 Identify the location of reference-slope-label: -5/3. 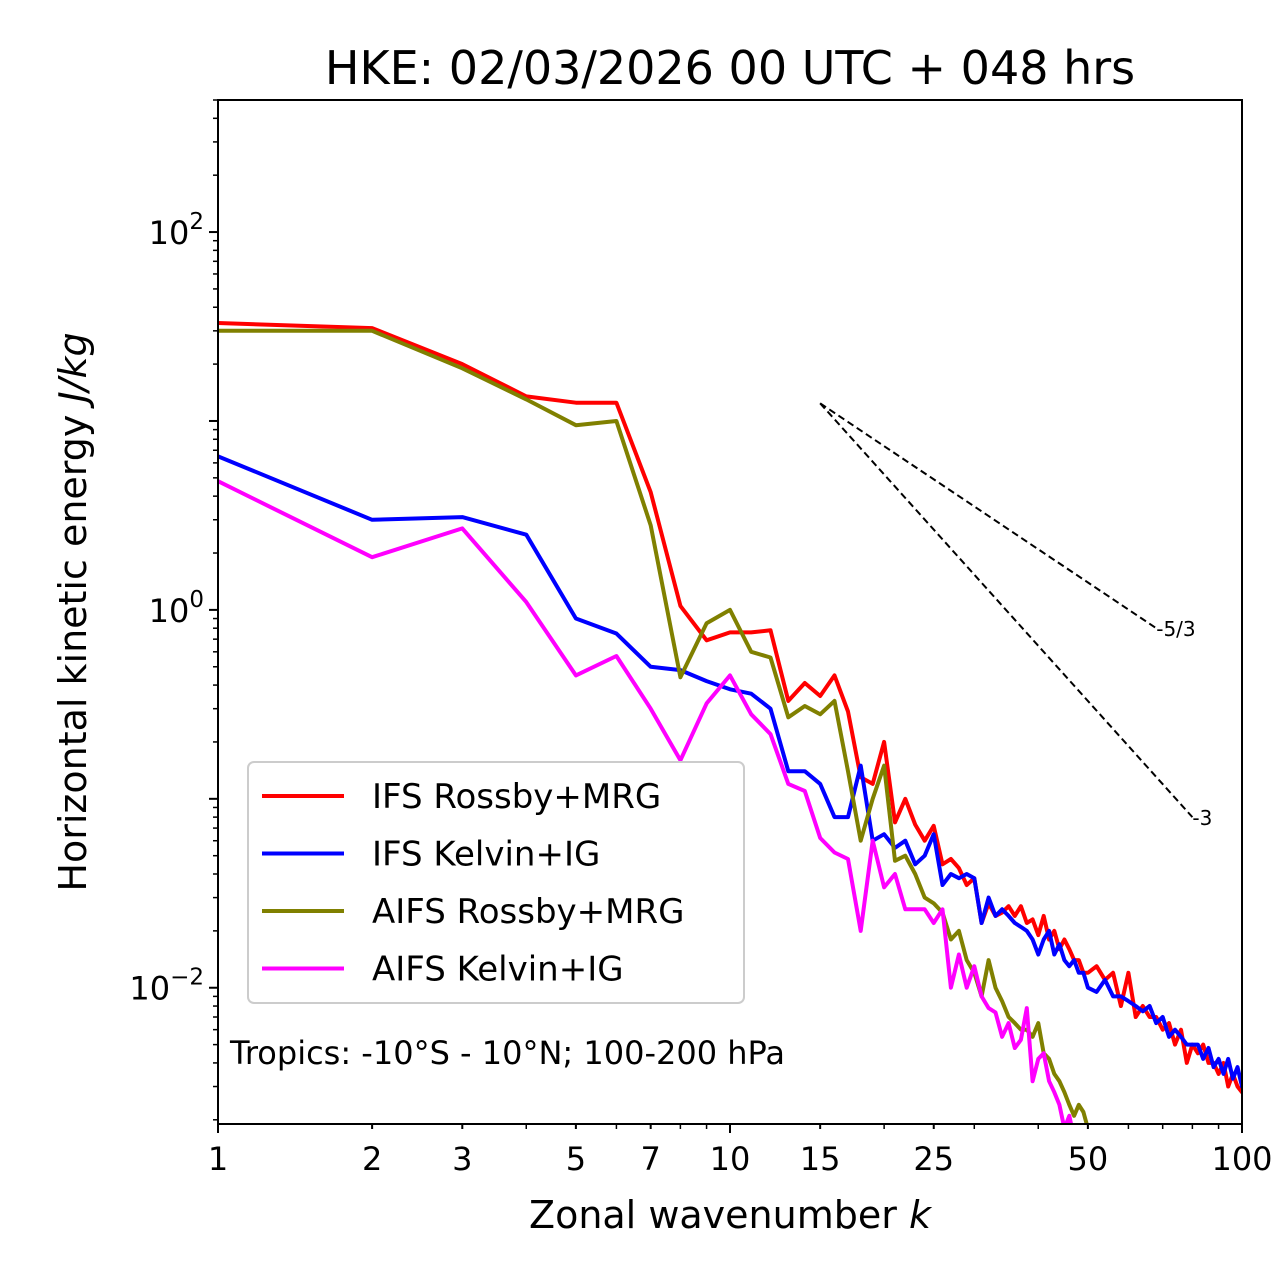
(1175, 629).